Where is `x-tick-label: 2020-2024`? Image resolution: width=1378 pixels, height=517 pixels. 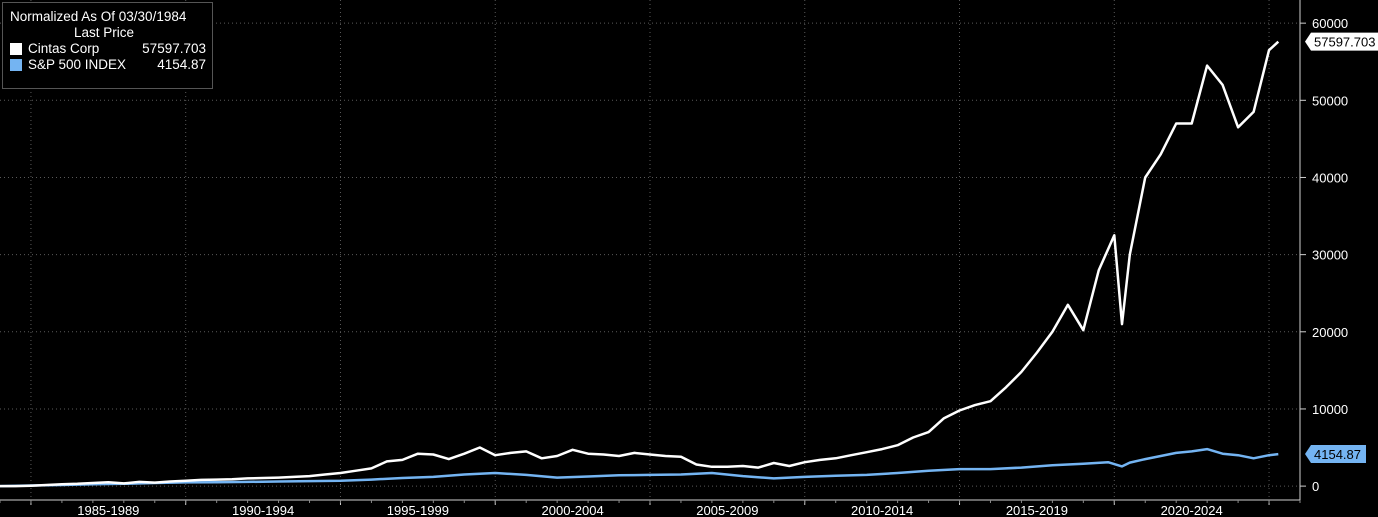 x-tick-label: 2020-2024 is located at coordinates (1192, 510).